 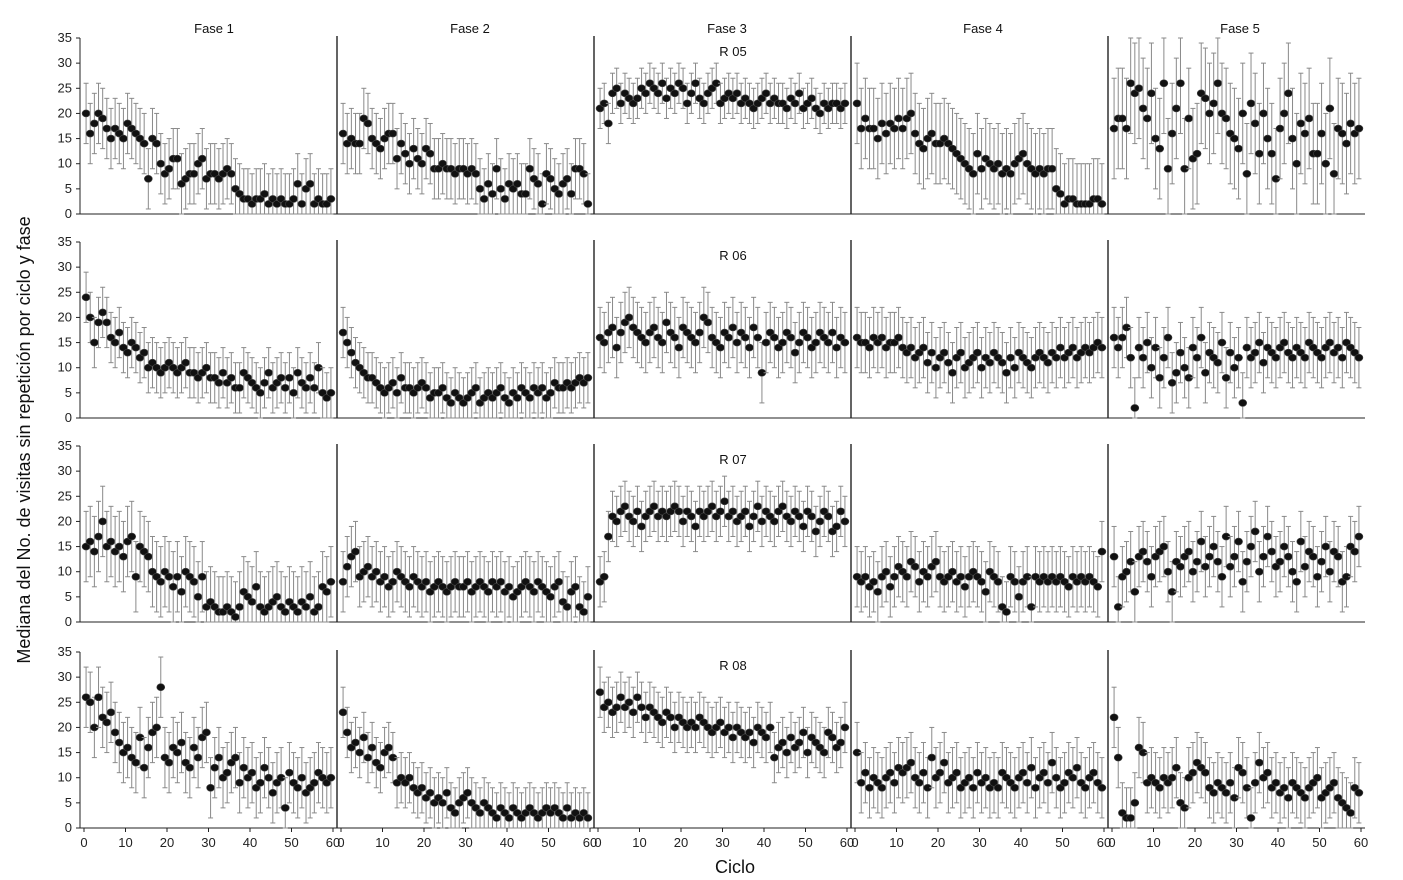 I want to click on x-tick-label: 20, so click(x=681, y=842).